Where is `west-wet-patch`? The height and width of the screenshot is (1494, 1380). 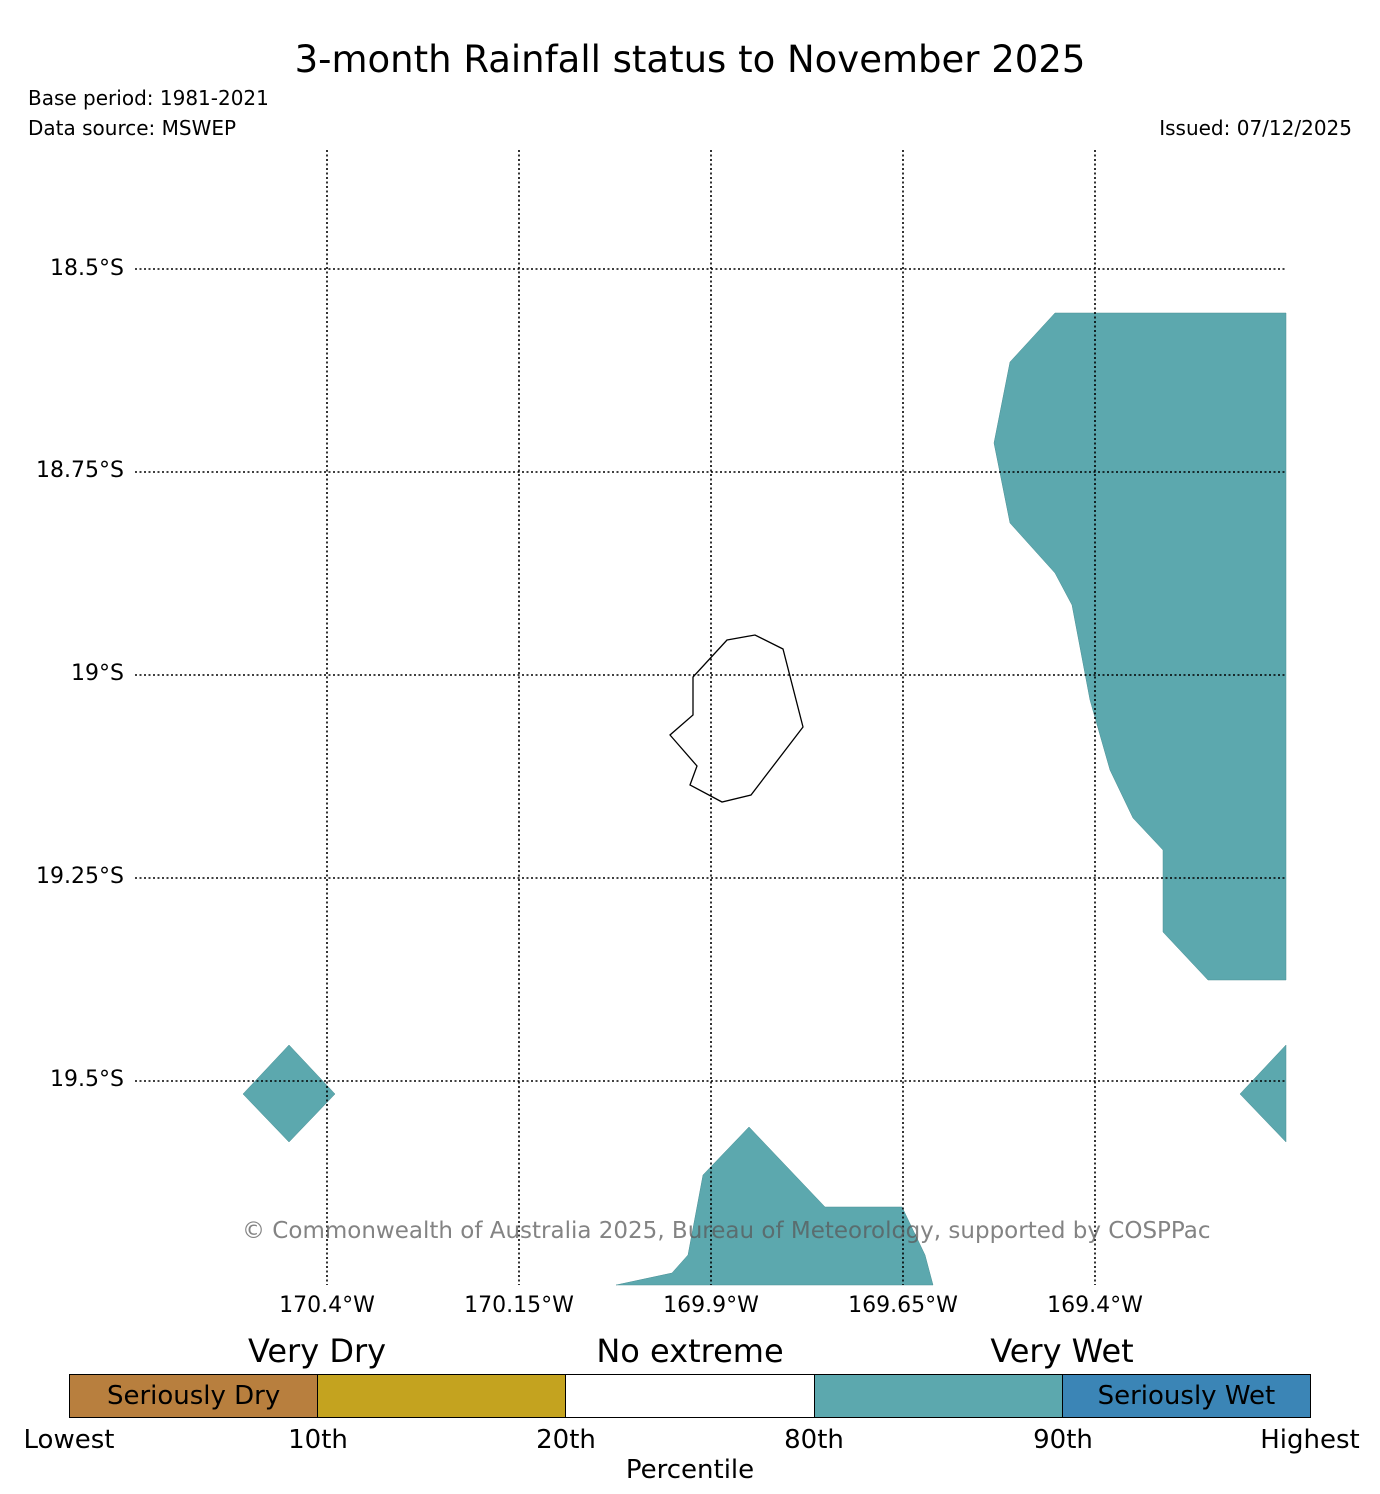
west-wet-patch is located at coordinates (289, 1093).